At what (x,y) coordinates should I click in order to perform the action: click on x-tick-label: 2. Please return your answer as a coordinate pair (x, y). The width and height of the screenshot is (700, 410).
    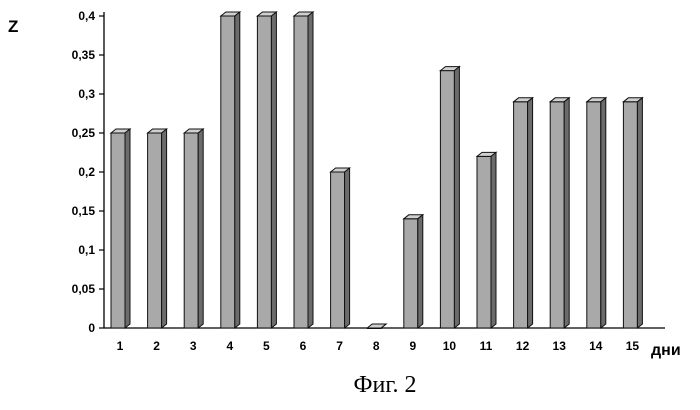
    Looking at the image, I should click on (156, 346).